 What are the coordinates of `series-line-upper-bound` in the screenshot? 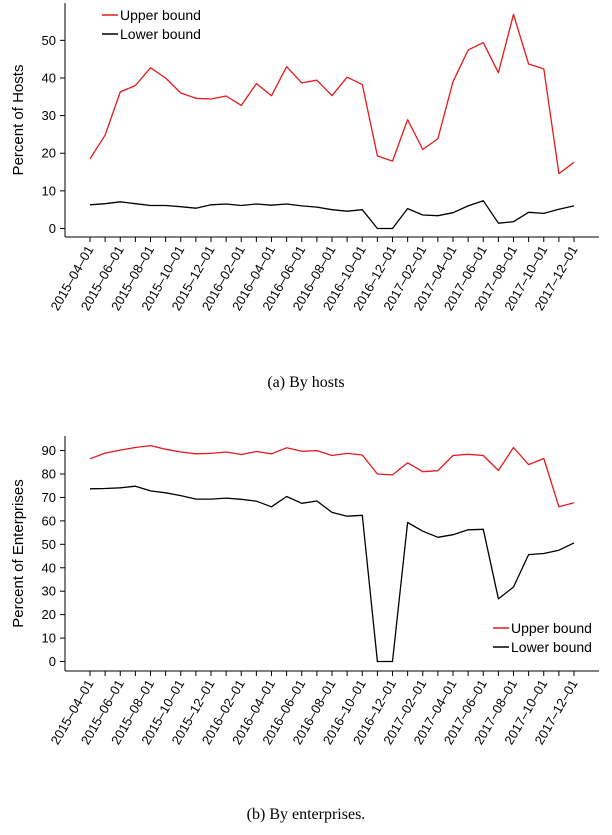 It's located at (332, 476).